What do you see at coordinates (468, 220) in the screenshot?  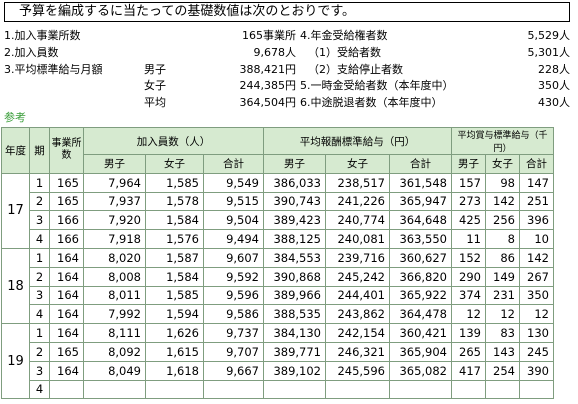 I see `table-cell: 425` at bounding box center [468, 220].